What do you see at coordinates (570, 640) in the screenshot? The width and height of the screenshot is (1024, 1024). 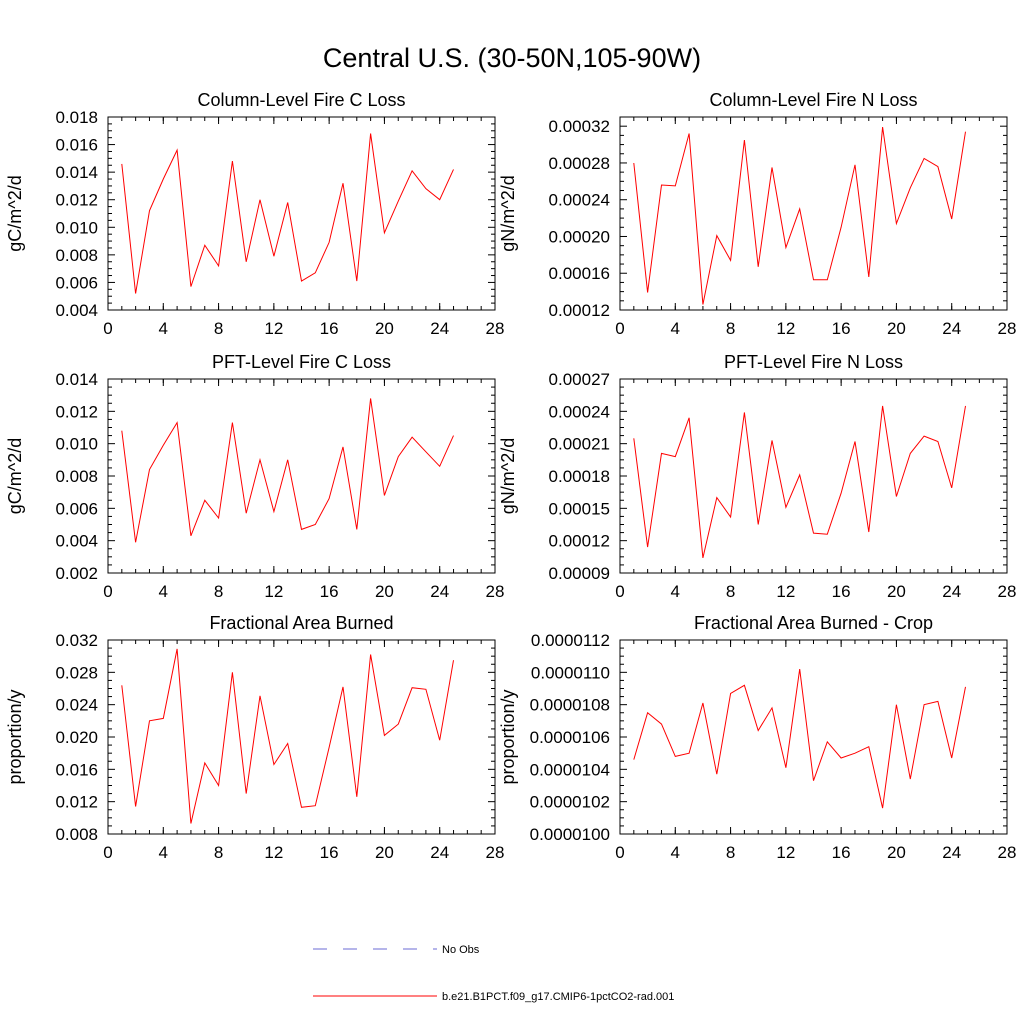 I see `y-tick-label: 0.0000112` at bounding box center [570, 640].